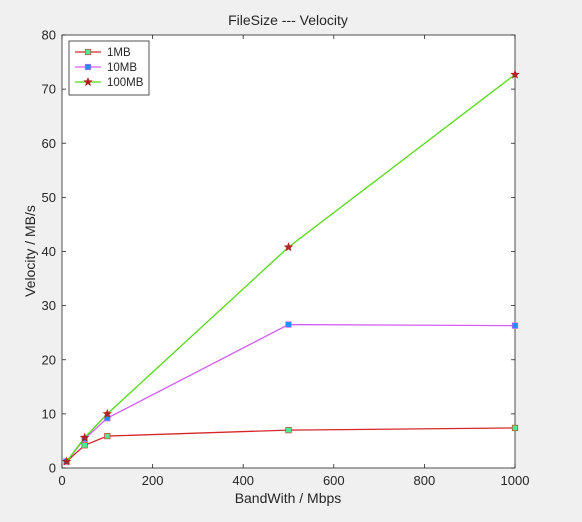 Image resolution: width=582 pixels, height=522 pixels. Describe the element at coordinates (425, 480) in the screenshot. I see `x-tick-label-4: 800` at that location.